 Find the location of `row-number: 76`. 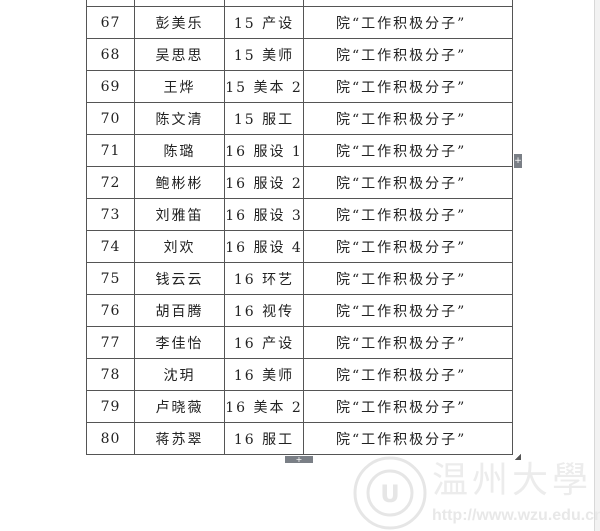

row-number: 76 is located at coordinates (110, 310).